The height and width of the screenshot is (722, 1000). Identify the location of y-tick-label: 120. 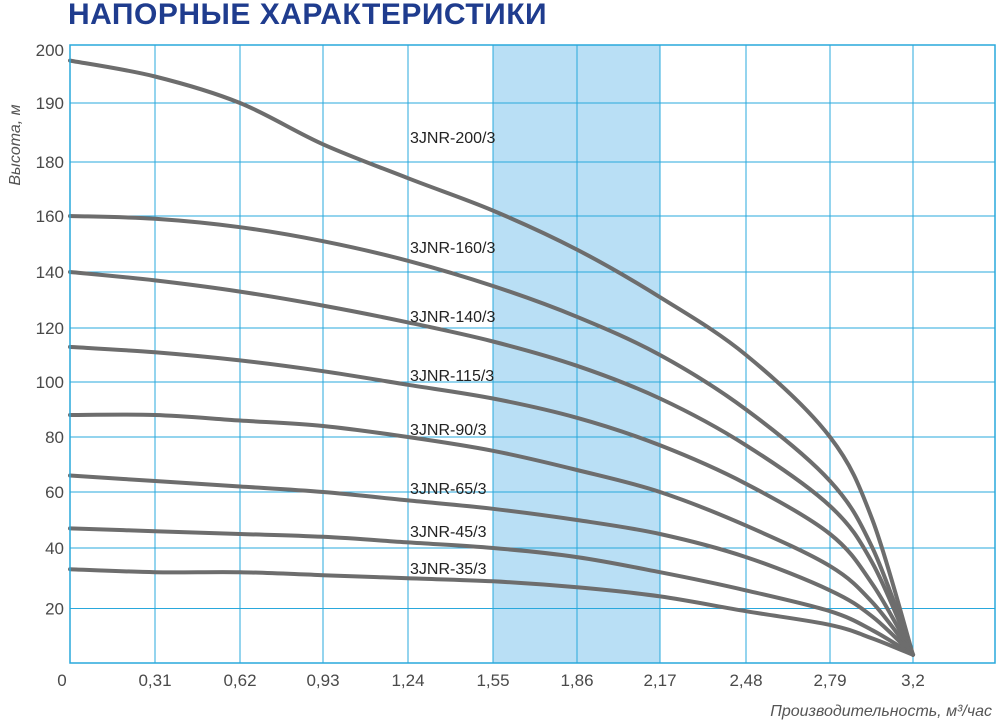
(50, 328).